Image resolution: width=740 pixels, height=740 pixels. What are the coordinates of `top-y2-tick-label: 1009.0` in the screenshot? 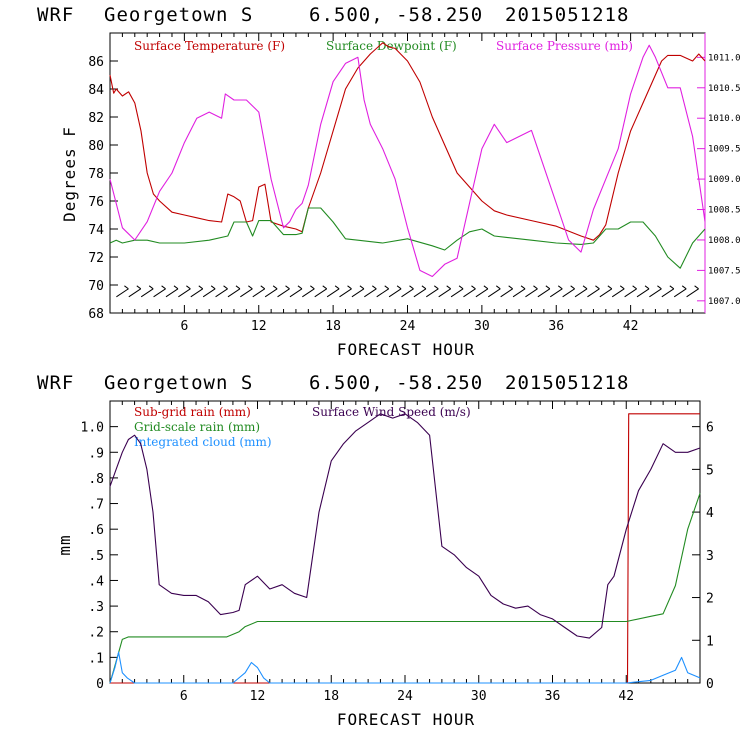 It's located at (724, 180).